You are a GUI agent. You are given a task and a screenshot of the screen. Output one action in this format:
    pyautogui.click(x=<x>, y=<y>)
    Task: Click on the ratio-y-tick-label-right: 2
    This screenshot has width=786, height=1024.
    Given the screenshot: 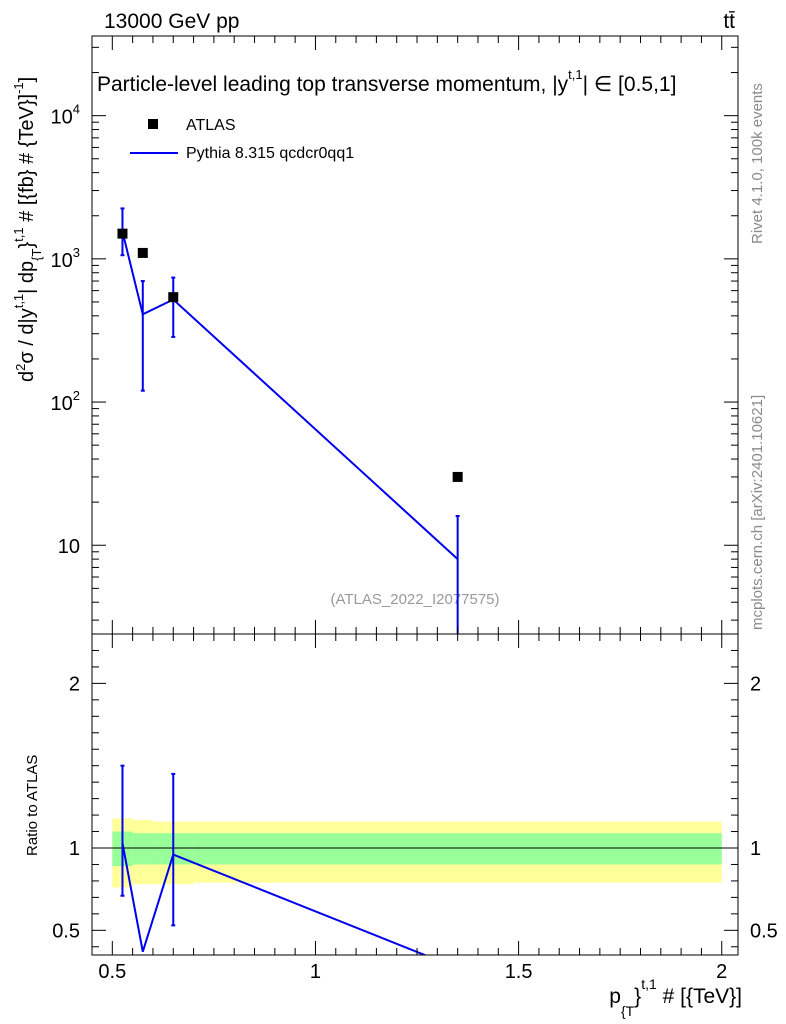 What is the action you would take?
    pyautogui.click(x=755, y=684)
    